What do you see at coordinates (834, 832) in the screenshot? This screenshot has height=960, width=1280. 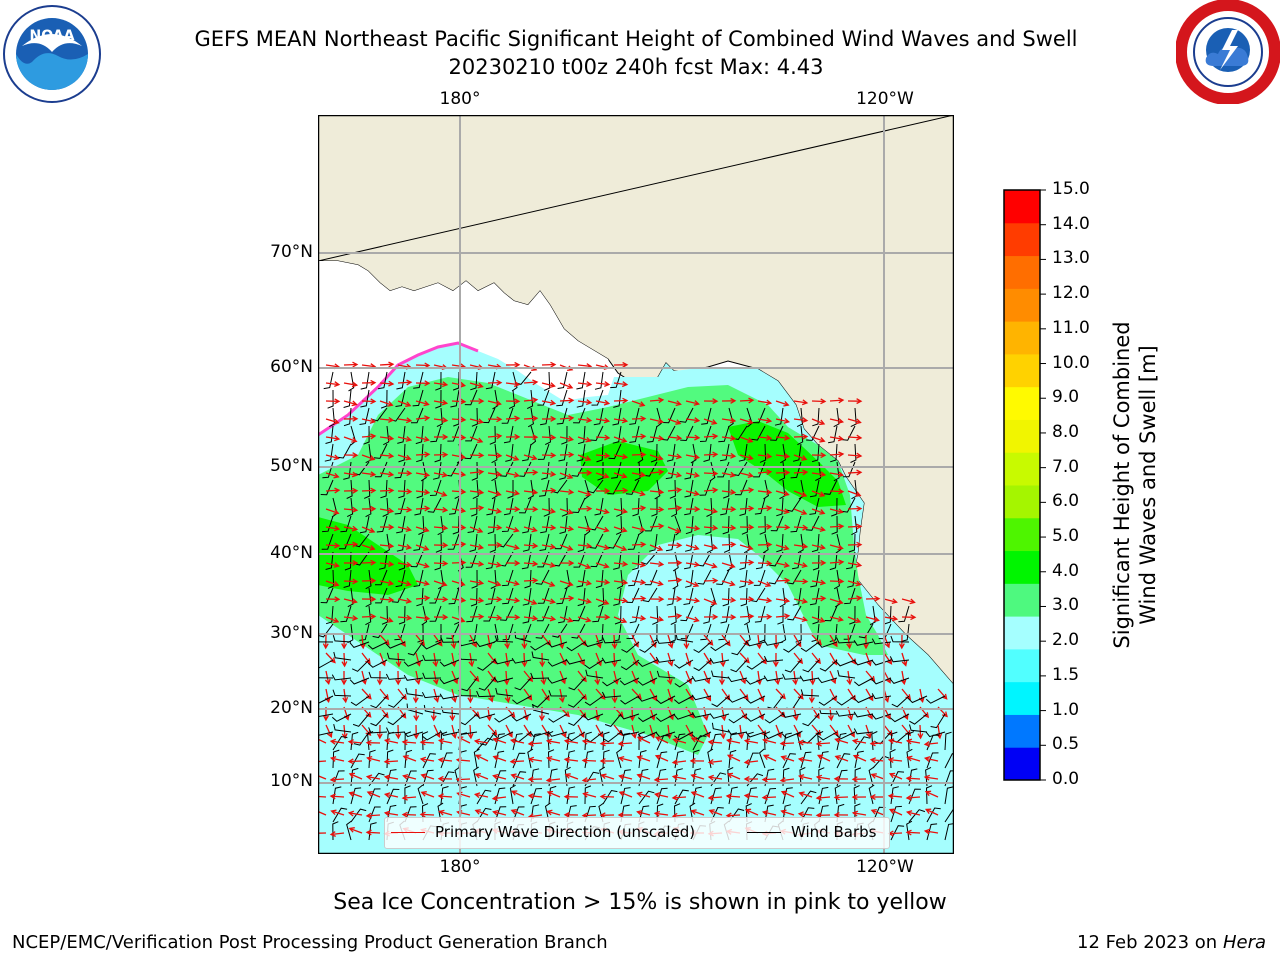 I see `wind-barb-legend-label: Wind Barbs` at bounding box center [834, 832].